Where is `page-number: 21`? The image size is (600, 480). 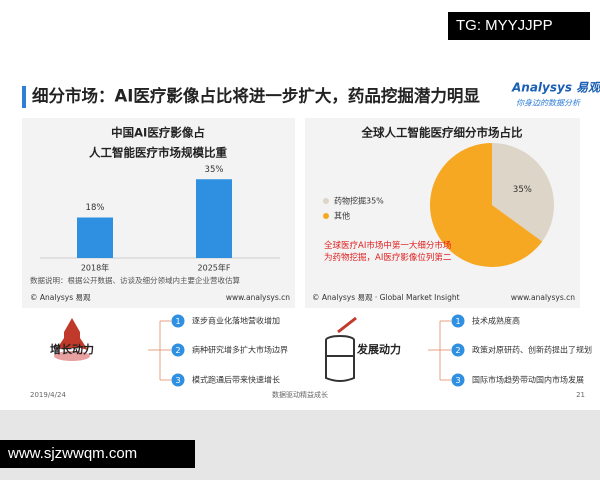 page-number: 21 is located at coordinates (580, 395).